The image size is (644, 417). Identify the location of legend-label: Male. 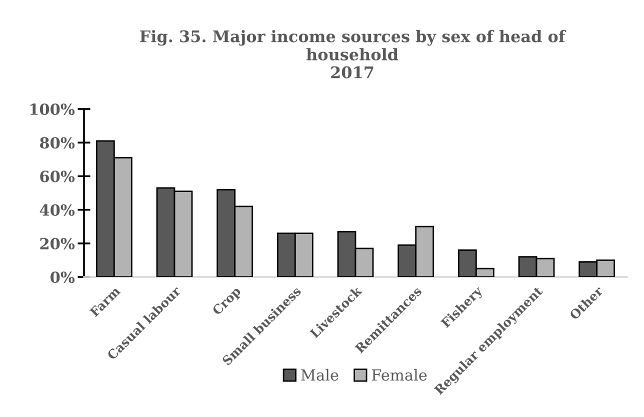
(319, 374).